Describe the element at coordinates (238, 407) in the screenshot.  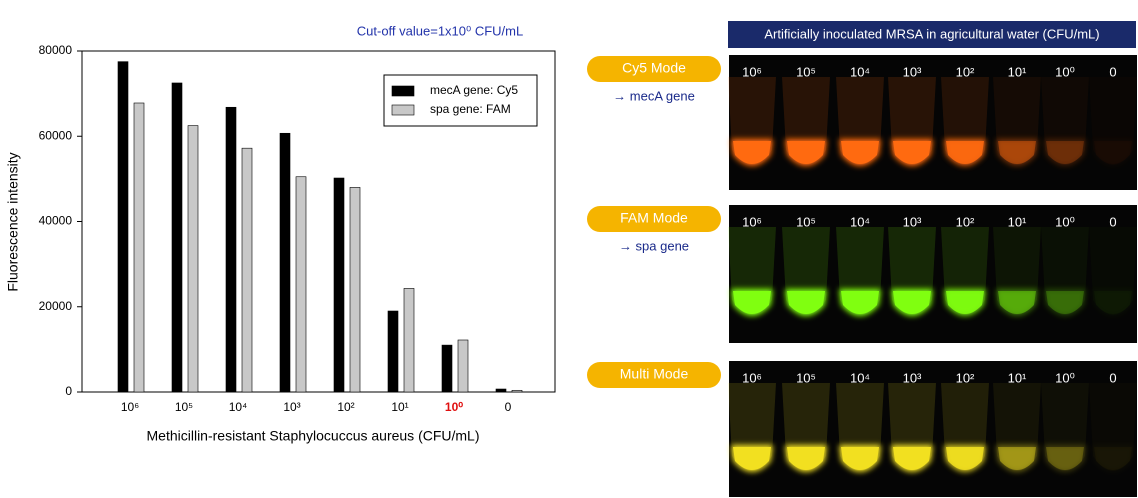
I see `x-tick-label: 10⁴` at that location.